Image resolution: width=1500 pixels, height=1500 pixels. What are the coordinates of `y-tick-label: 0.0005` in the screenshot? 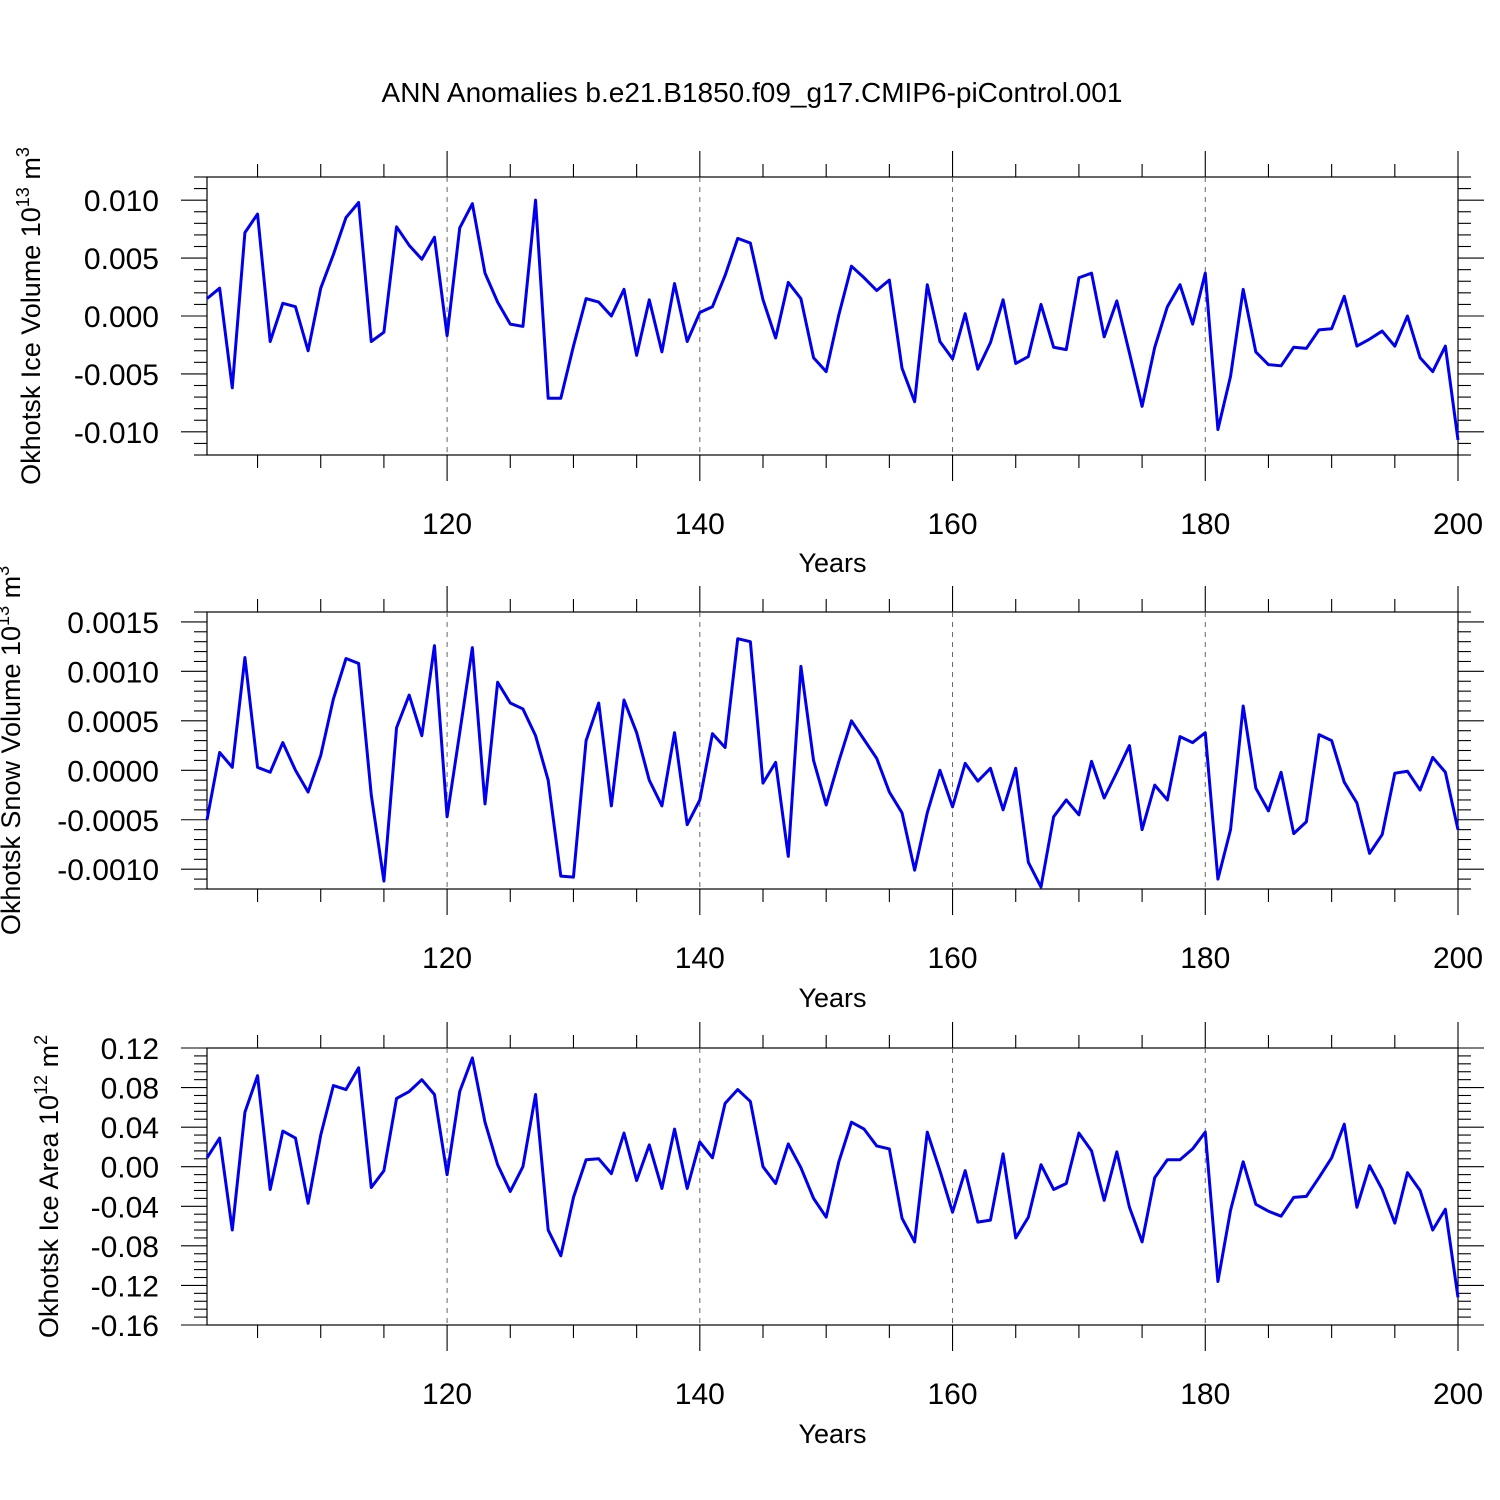 It's located at (113, 722).